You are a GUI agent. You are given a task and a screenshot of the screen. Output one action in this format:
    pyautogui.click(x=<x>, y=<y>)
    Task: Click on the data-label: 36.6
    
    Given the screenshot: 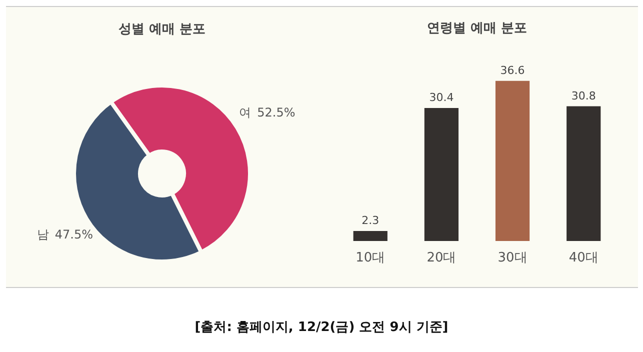 What is the action you would take?
    pyautogui.click(x=512, y=70)
    